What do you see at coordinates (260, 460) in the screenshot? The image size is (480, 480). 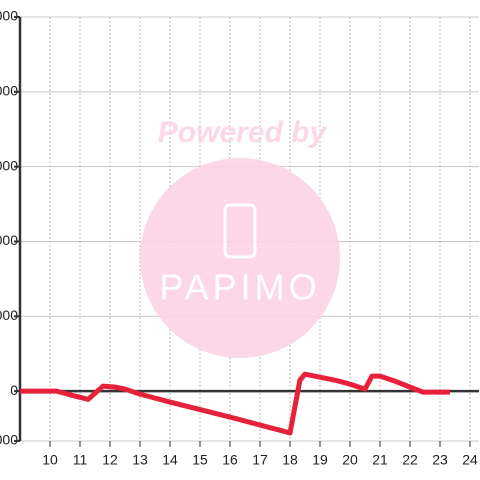 I see `x-tick-label: 17` at bounding box center [260, 460].